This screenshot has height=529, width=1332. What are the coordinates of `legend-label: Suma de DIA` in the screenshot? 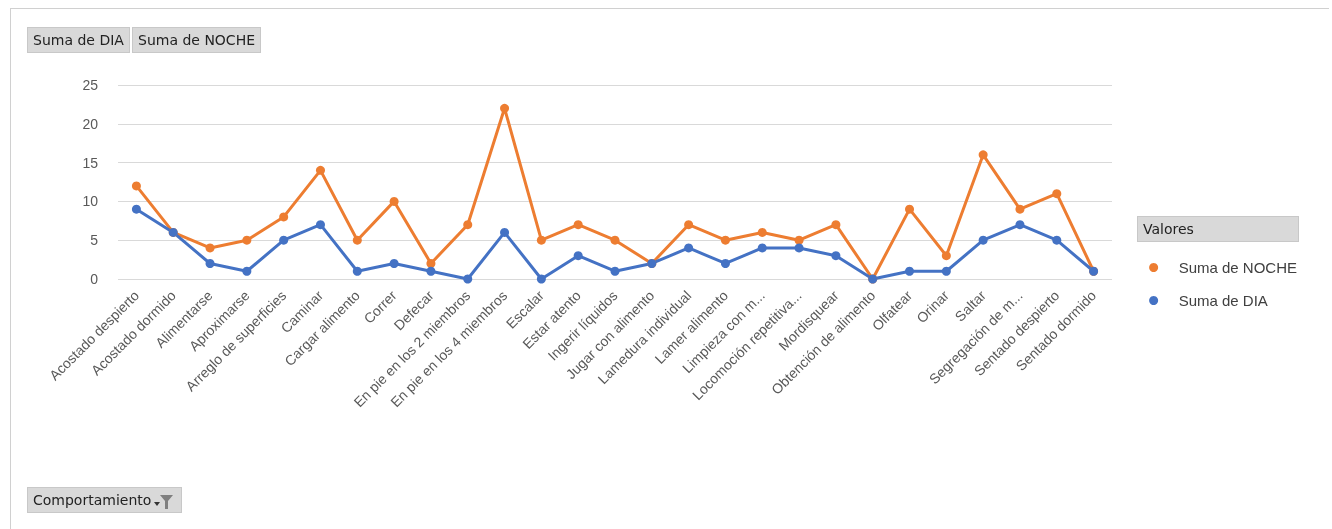 It's located at (1223, 300).